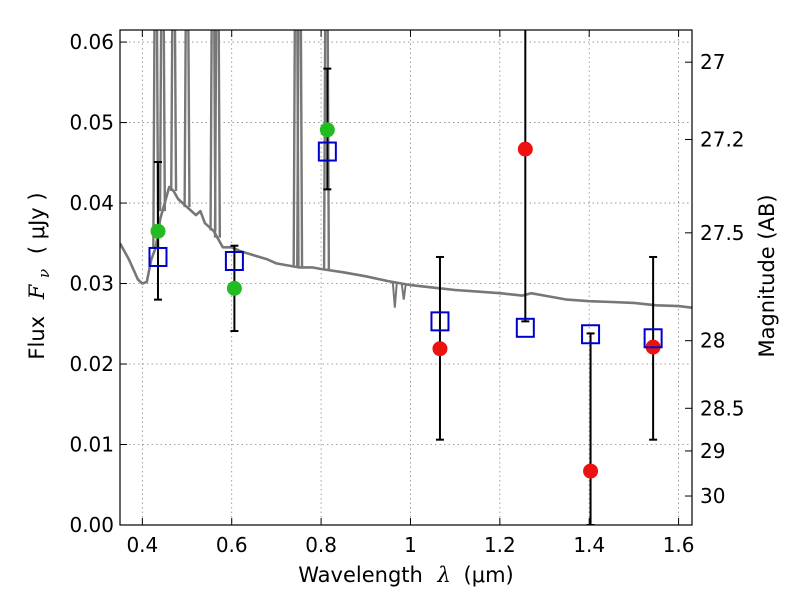 This screenshot has width=800, height=600. I want to click on y-tick-label: 0.05, so click(91, 123).